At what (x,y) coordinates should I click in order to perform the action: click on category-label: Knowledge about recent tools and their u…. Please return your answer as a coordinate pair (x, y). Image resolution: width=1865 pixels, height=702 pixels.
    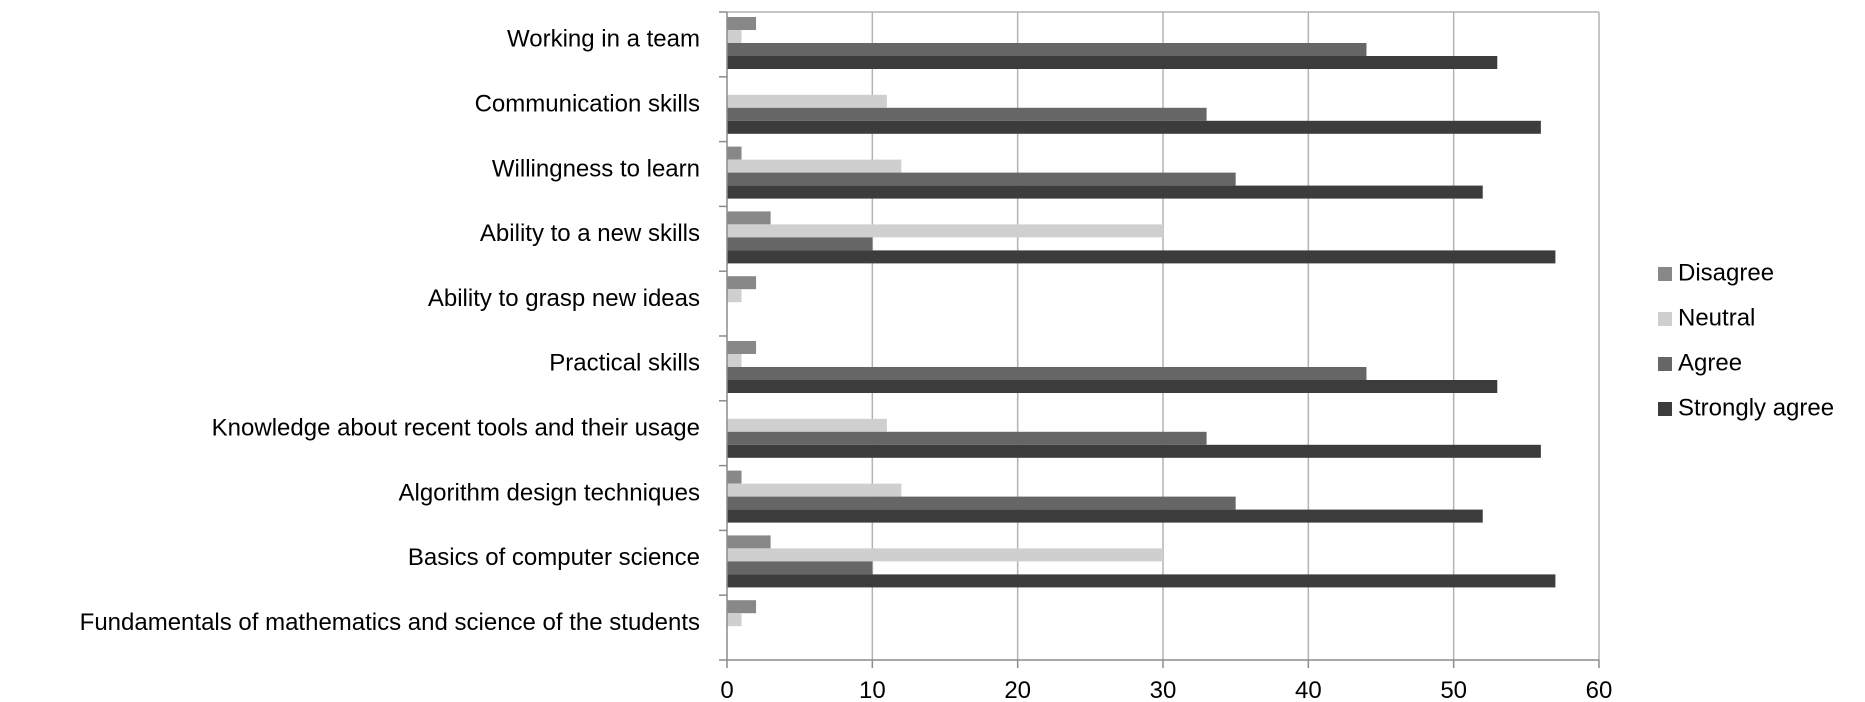
    Looking at the image, I should click on (456, 428).